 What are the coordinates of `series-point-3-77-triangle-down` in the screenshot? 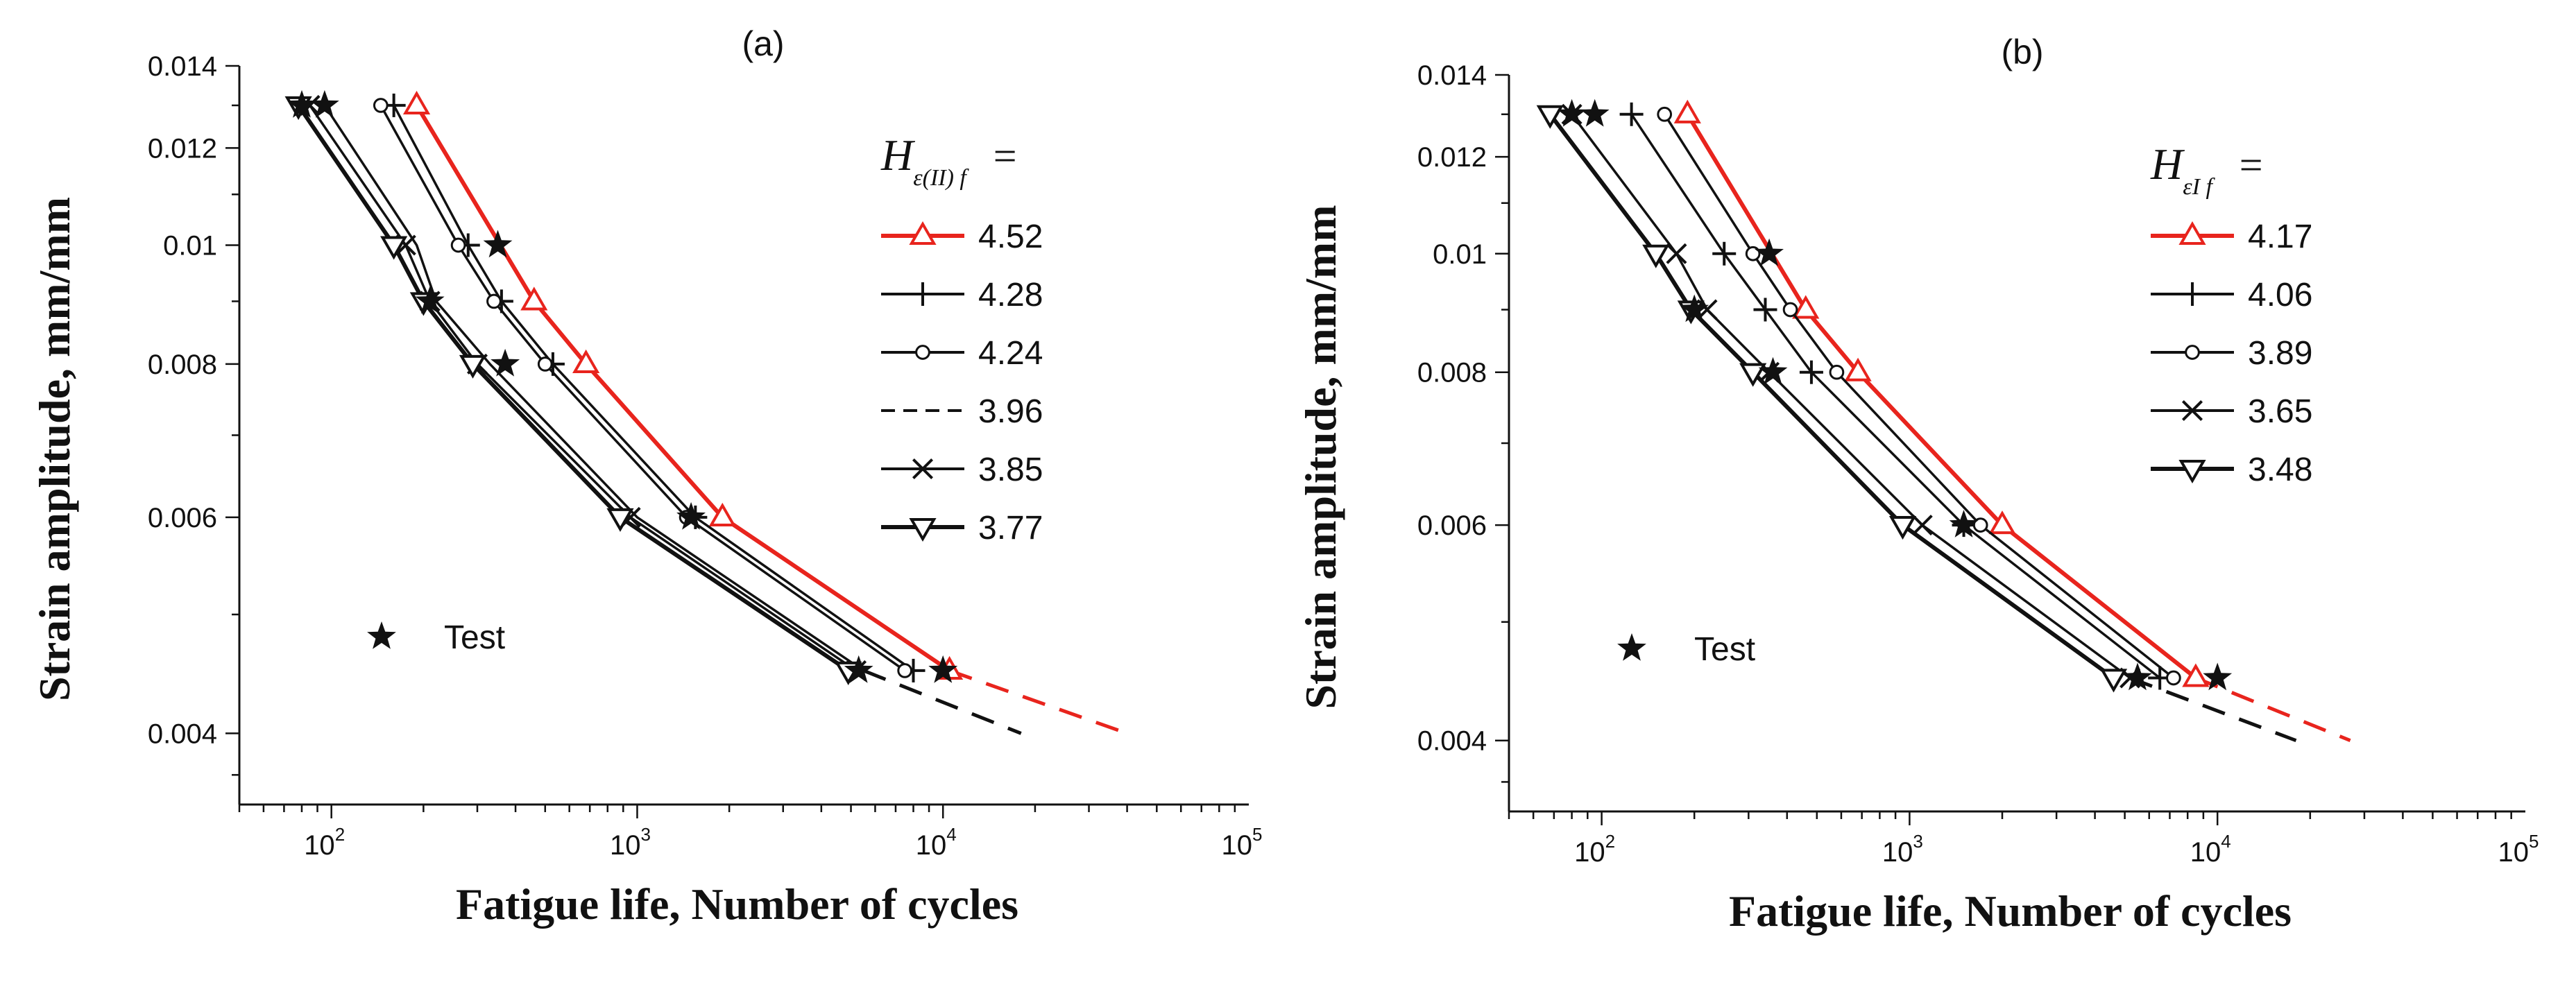 It's located at (473, 367).